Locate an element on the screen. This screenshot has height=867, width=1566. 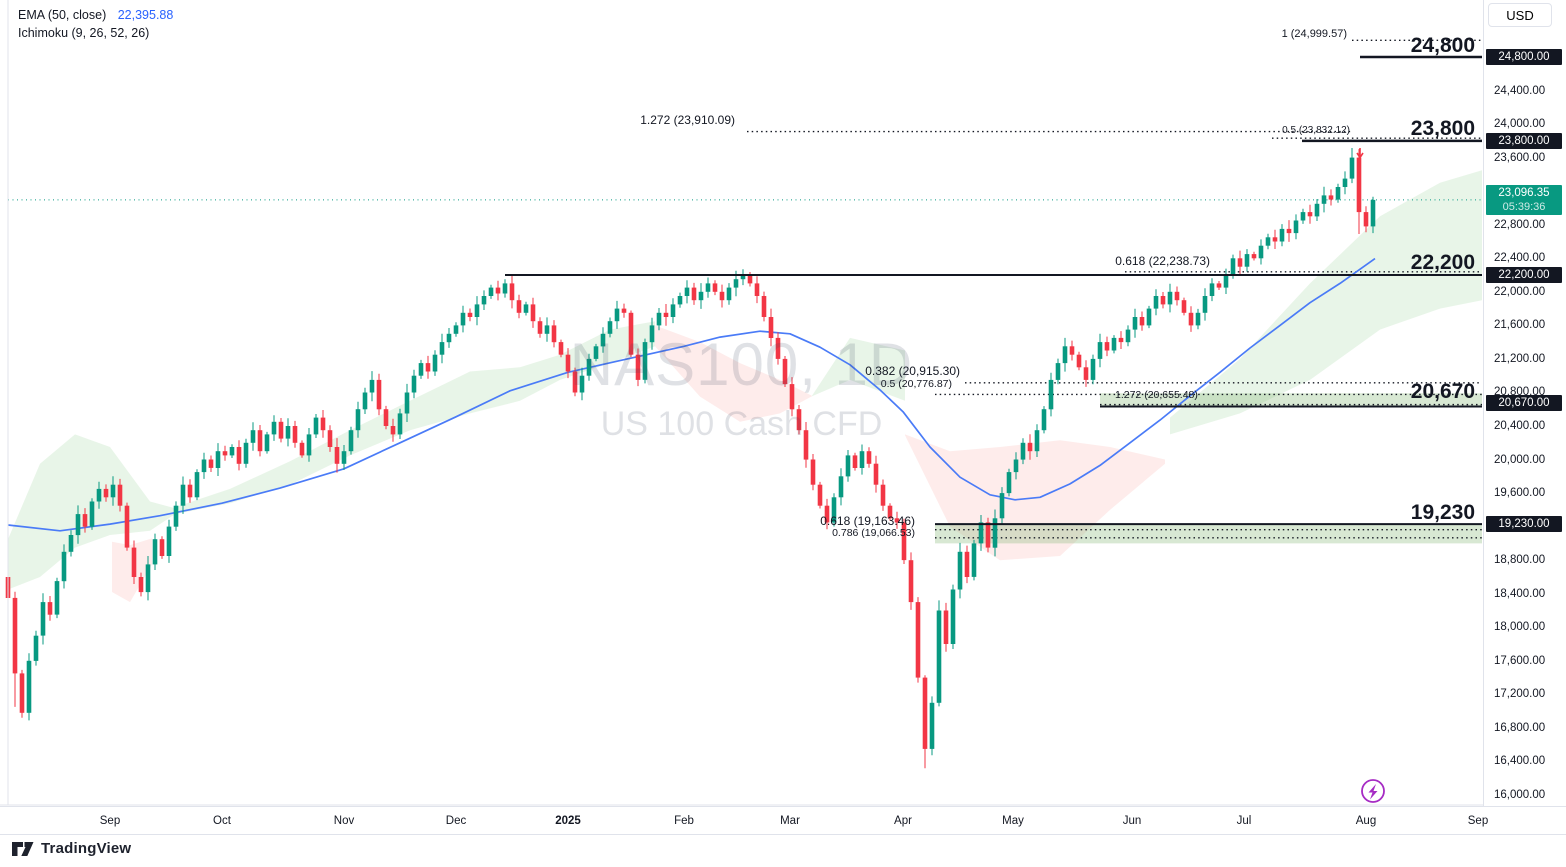
ema-legend-label: EMA (50, close) is located at coordinates (62, 15).